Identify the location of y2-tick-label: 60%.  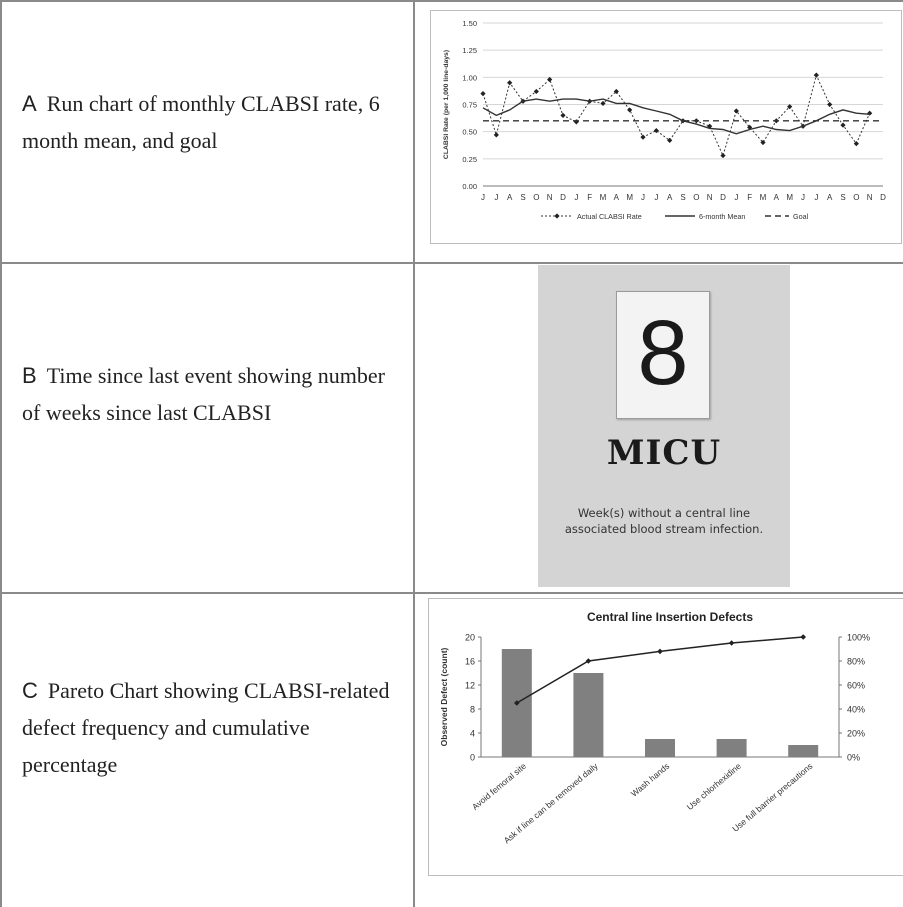
(856, 686).